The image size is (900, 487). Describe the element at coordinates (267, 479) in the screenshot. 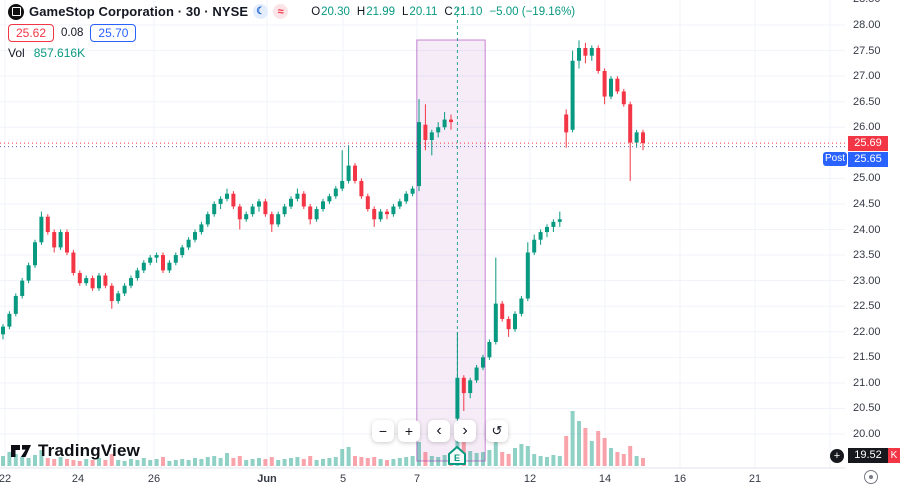

I see `time-tick-label: Jun` at that location.